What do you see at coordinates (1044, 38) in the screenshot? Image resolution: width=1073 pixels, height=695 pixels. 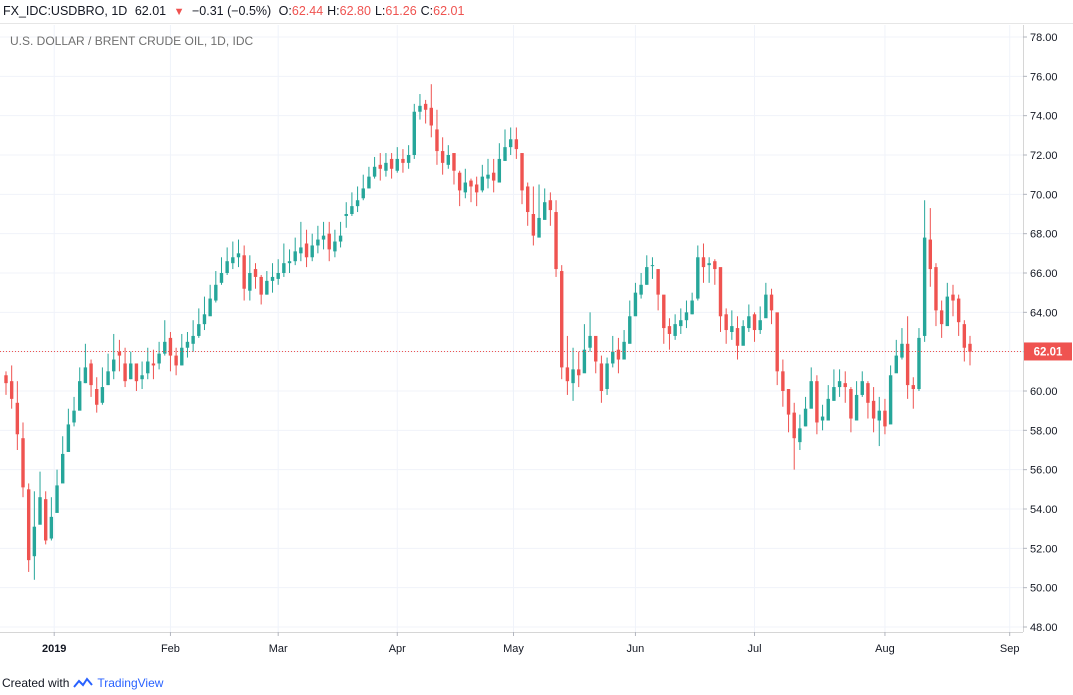 I see `price-tick-label: 78.00` at bounding box center [1044, 38].